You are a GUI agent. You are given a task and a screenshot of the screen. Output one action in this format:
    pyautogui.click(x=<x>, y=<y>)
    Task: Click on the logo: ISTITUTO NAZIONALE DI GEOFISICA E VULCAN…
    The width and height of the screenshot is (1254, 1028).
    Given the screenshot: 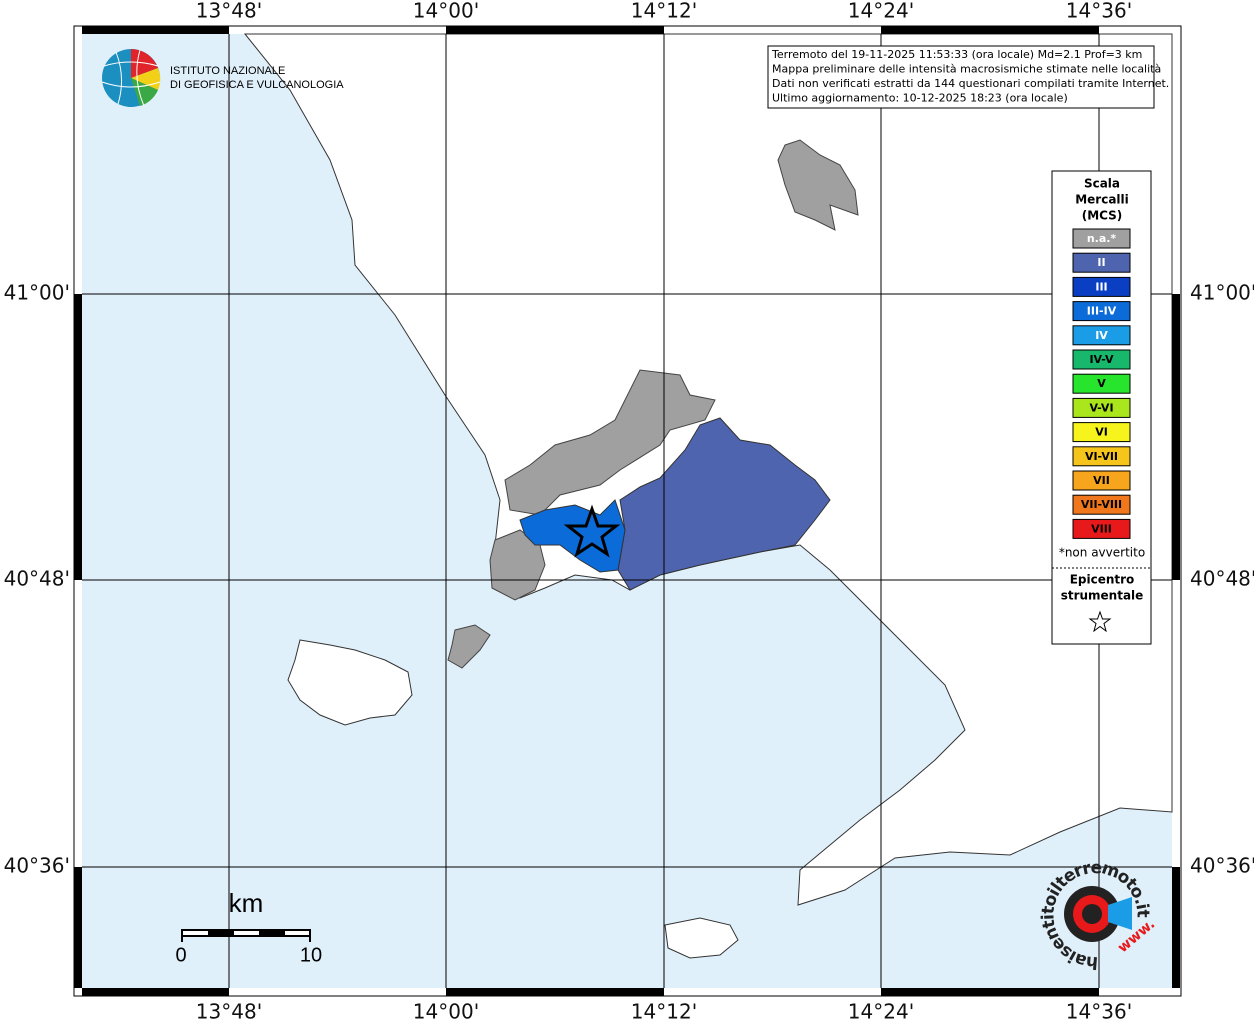 What is the action you would take?
    pyautogui.click(x=222, y=78)
    